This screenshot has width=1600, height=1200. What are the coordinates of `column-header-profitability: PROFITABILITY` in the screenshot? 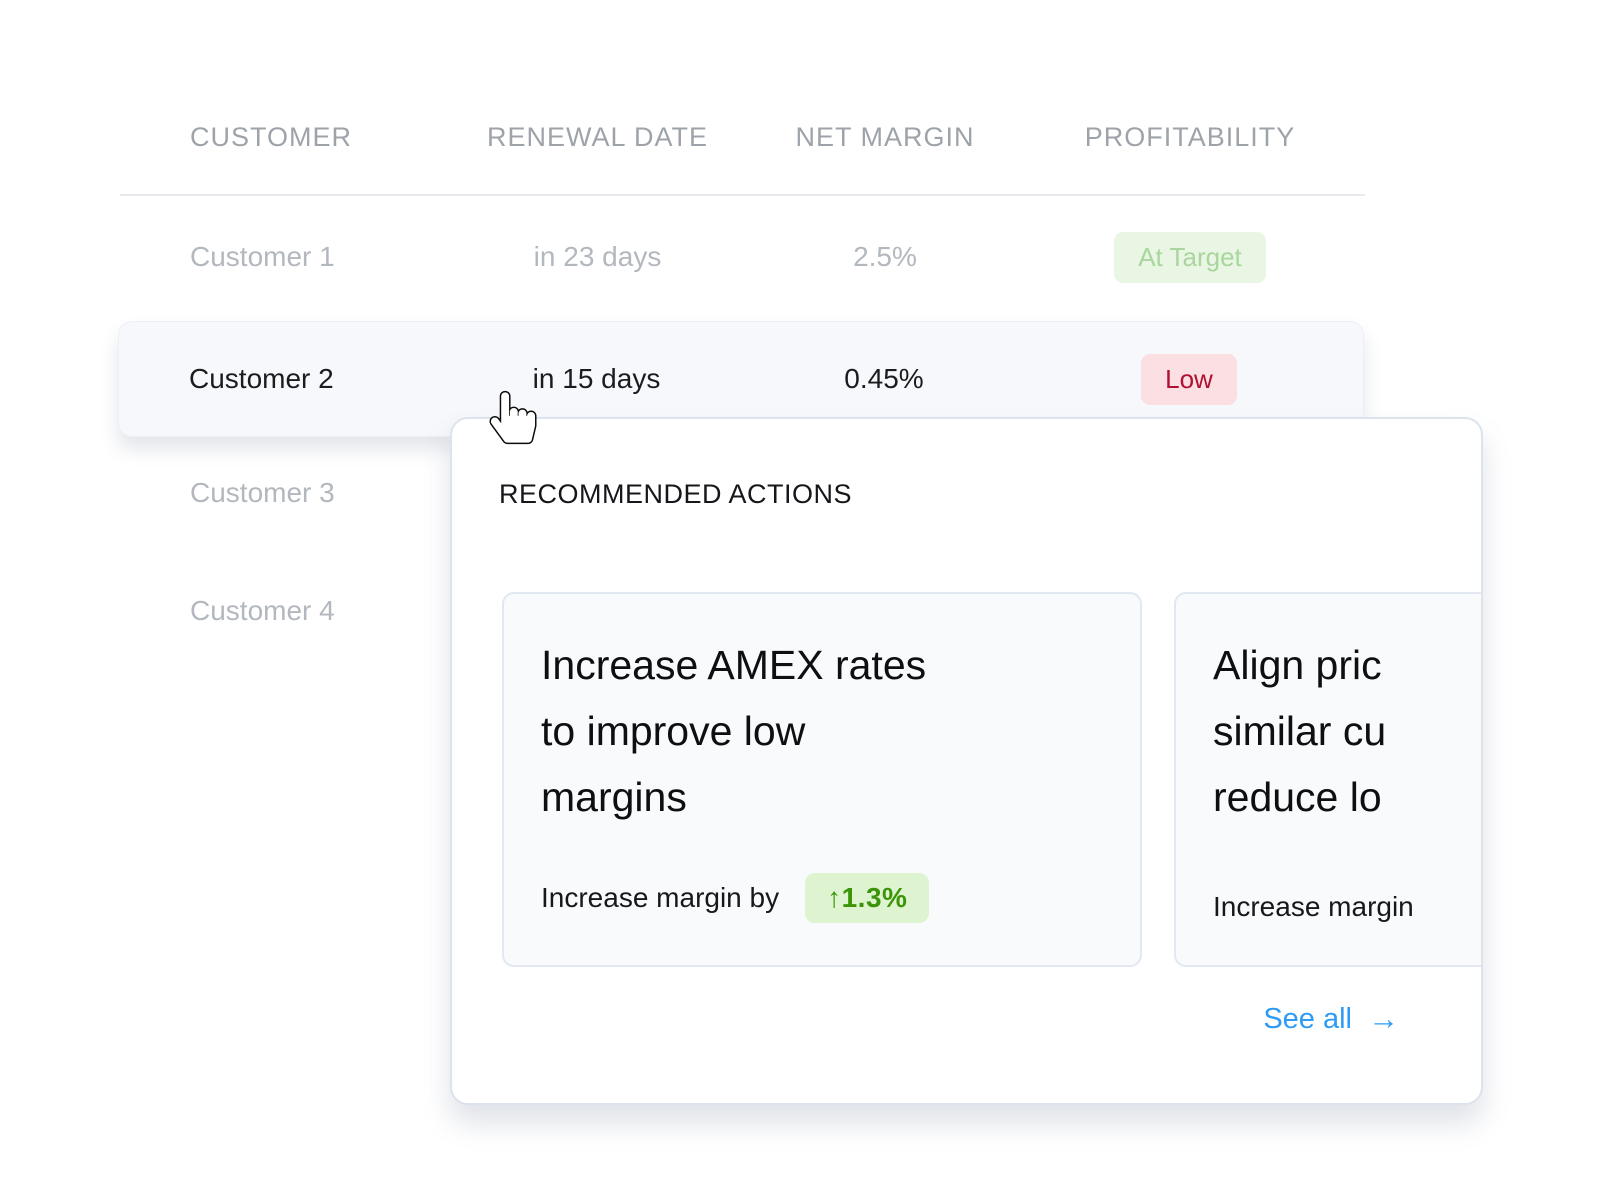 It's located at (1190, 136).